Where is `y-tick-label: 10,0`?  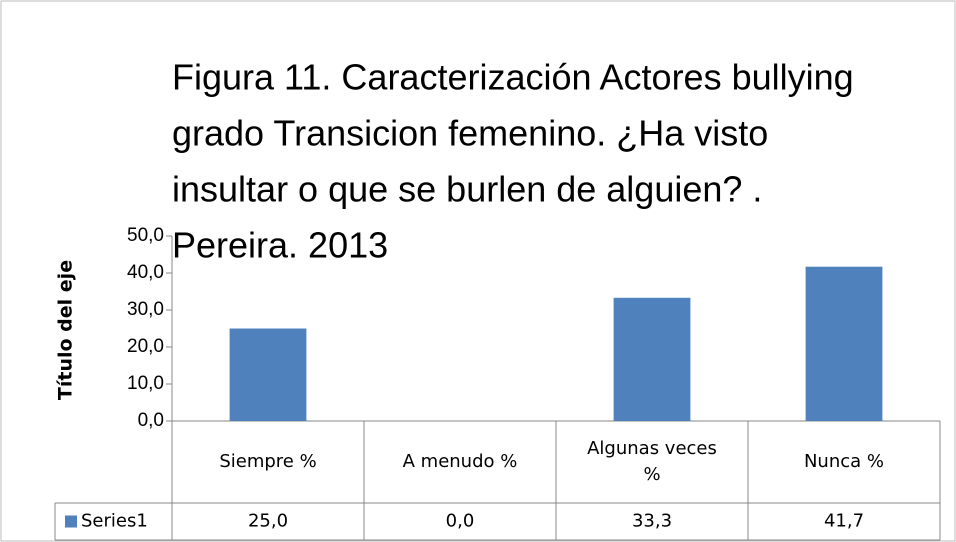 y-tick-label: 10,0 is located at coordinates (145, 383).